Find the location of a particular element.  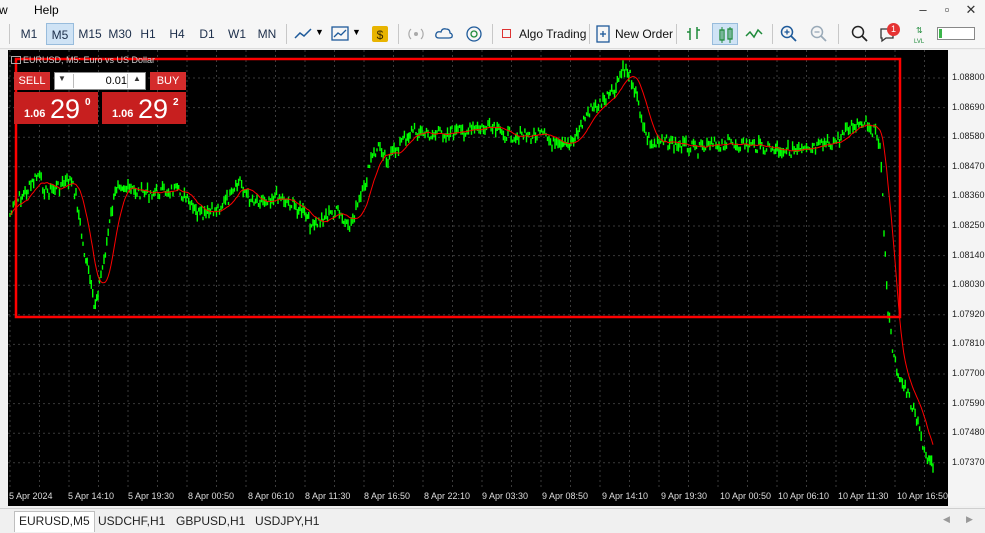

algo-trading-checkbox-icon is located at coordinates (506, 33).